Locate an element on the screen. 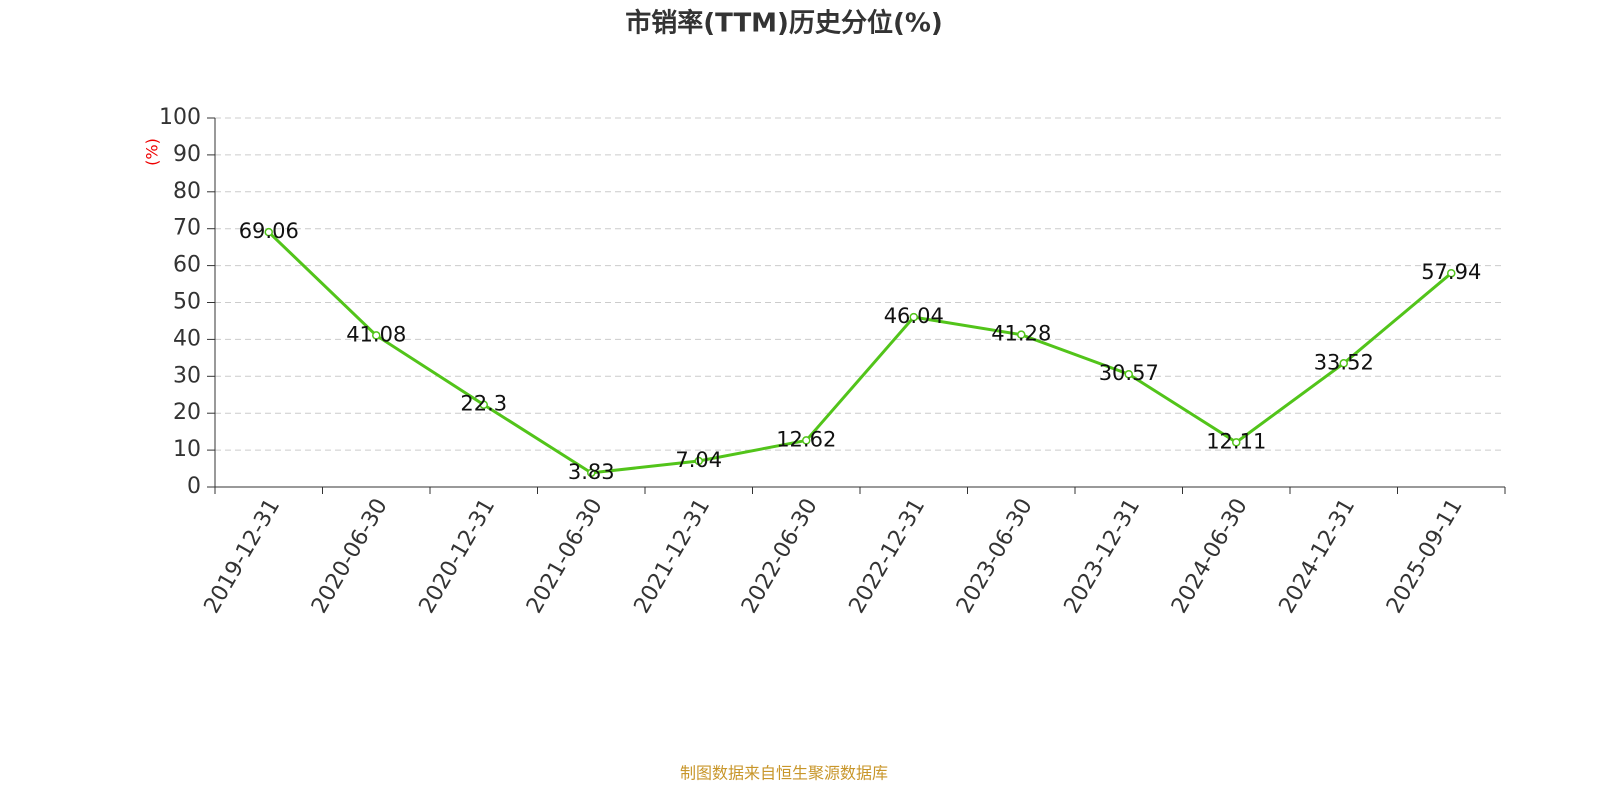 The image size is (1600, 800). data-label: 22.3 is located at coordinates (483, 404).